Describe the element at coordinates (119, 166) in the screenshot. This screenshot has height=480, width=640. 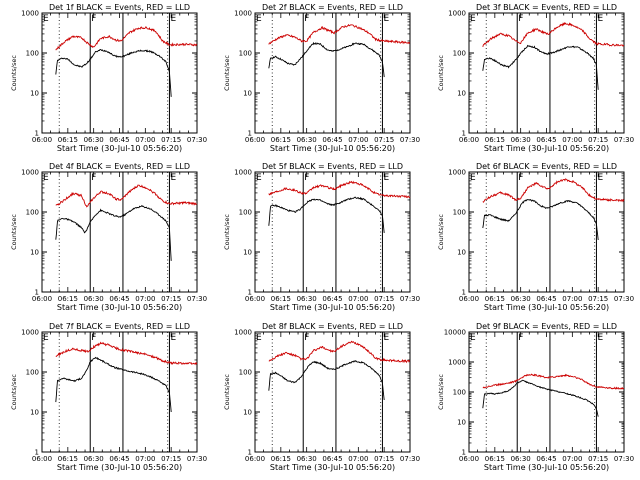
I see `chart-title: Det 4f BLACK = Events, RED = LLD` at that location.